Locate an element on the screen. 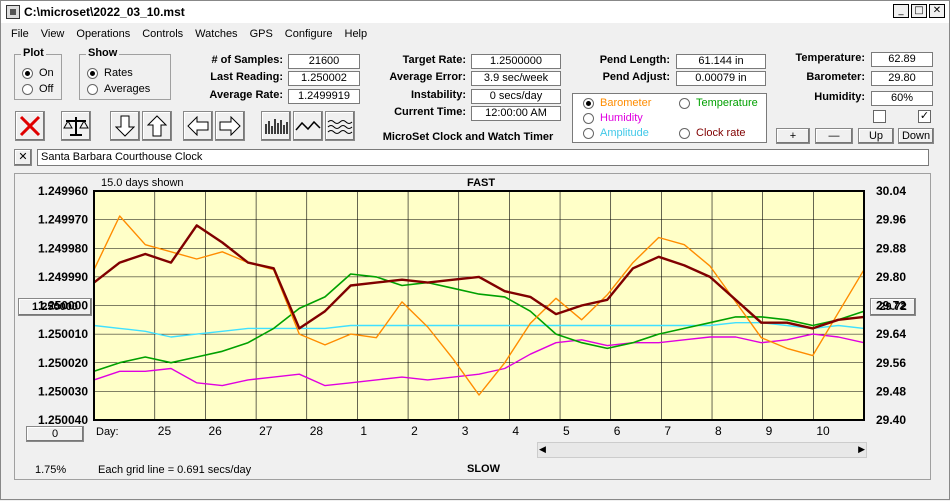  humidity-option: Humidity is located at coordinates (613, 118).